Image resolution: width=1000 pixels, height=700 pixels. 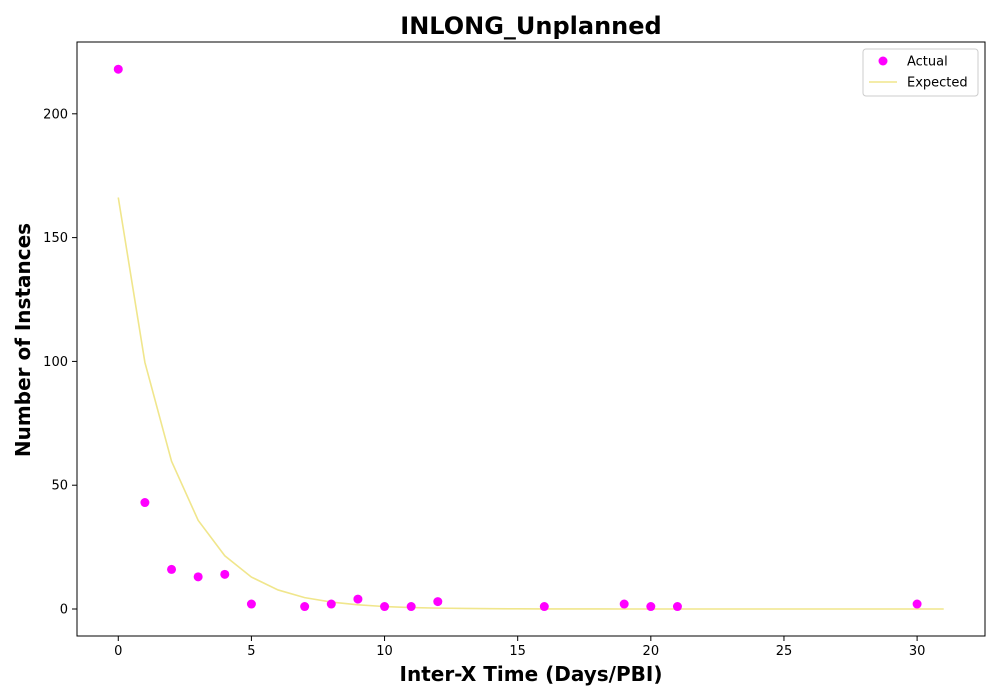 What do you see at coordinates (784, 651) in the screenshot?
I see `x-tick-label: 25` at bounding box center [784, 651].